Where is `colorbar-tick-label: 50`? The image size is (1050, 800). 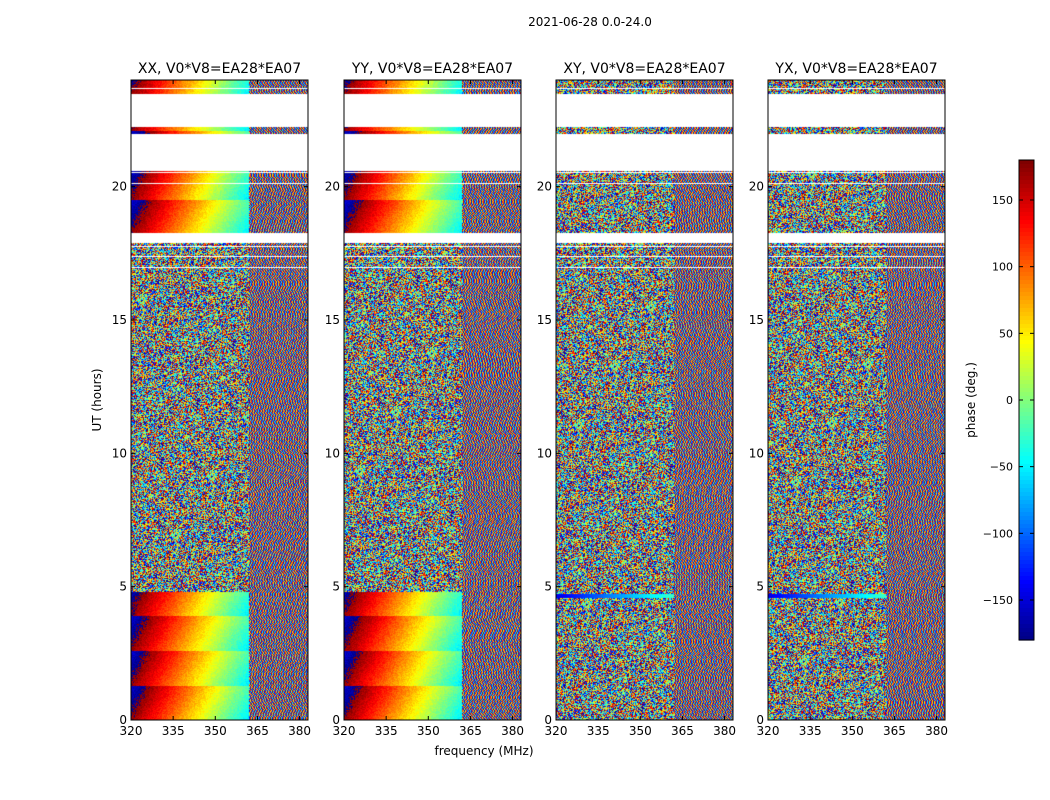 colorbar-tick-label: 50 is located at coordinates (1006, 333).